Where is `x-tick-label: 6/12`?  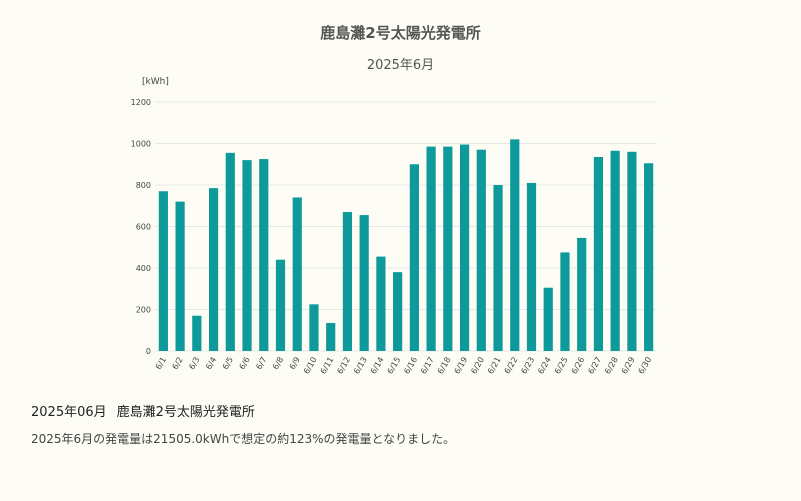 x-tick-label: 6/12 is located at coordinates (343, 366).